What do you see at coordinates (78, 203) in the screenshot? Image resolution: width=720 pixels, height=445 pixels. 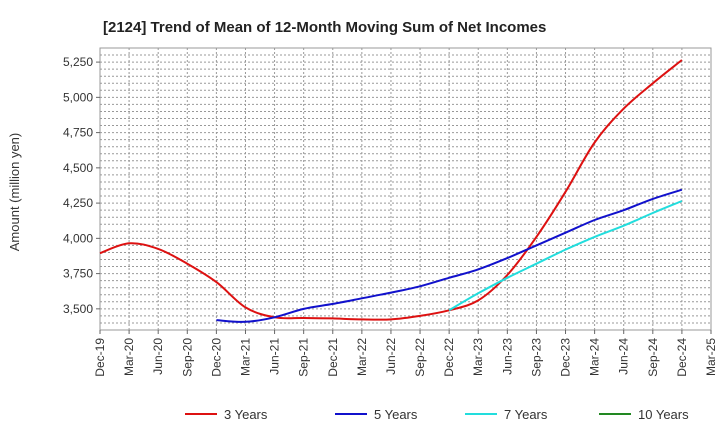 I see `y-tick-label: 4,250` at bounding box center [78, 203].